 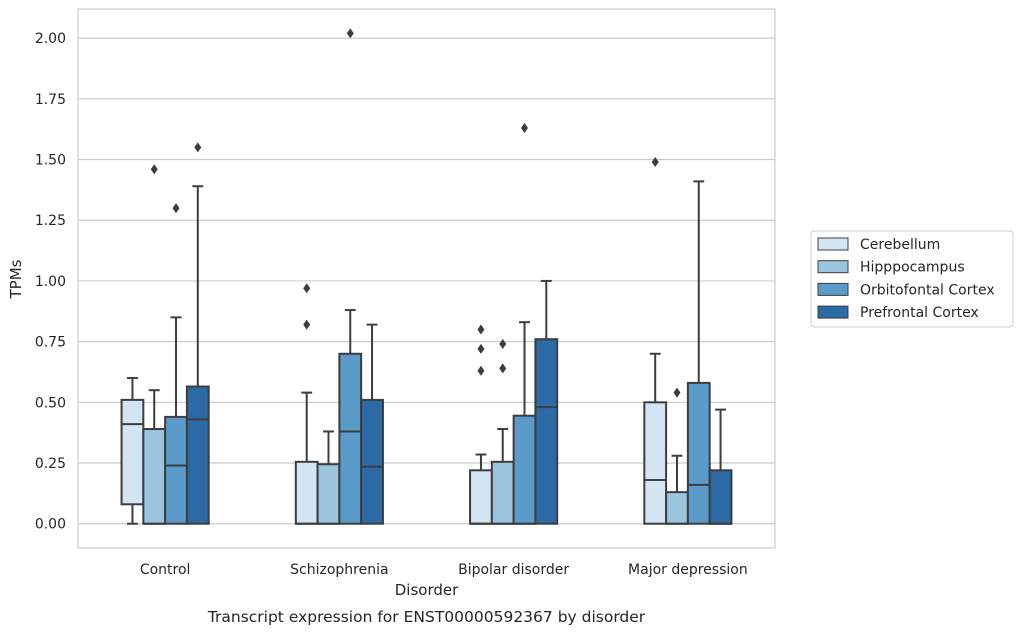 I want to click on x-tick-label: Major depression, so click(x=688, y=570).